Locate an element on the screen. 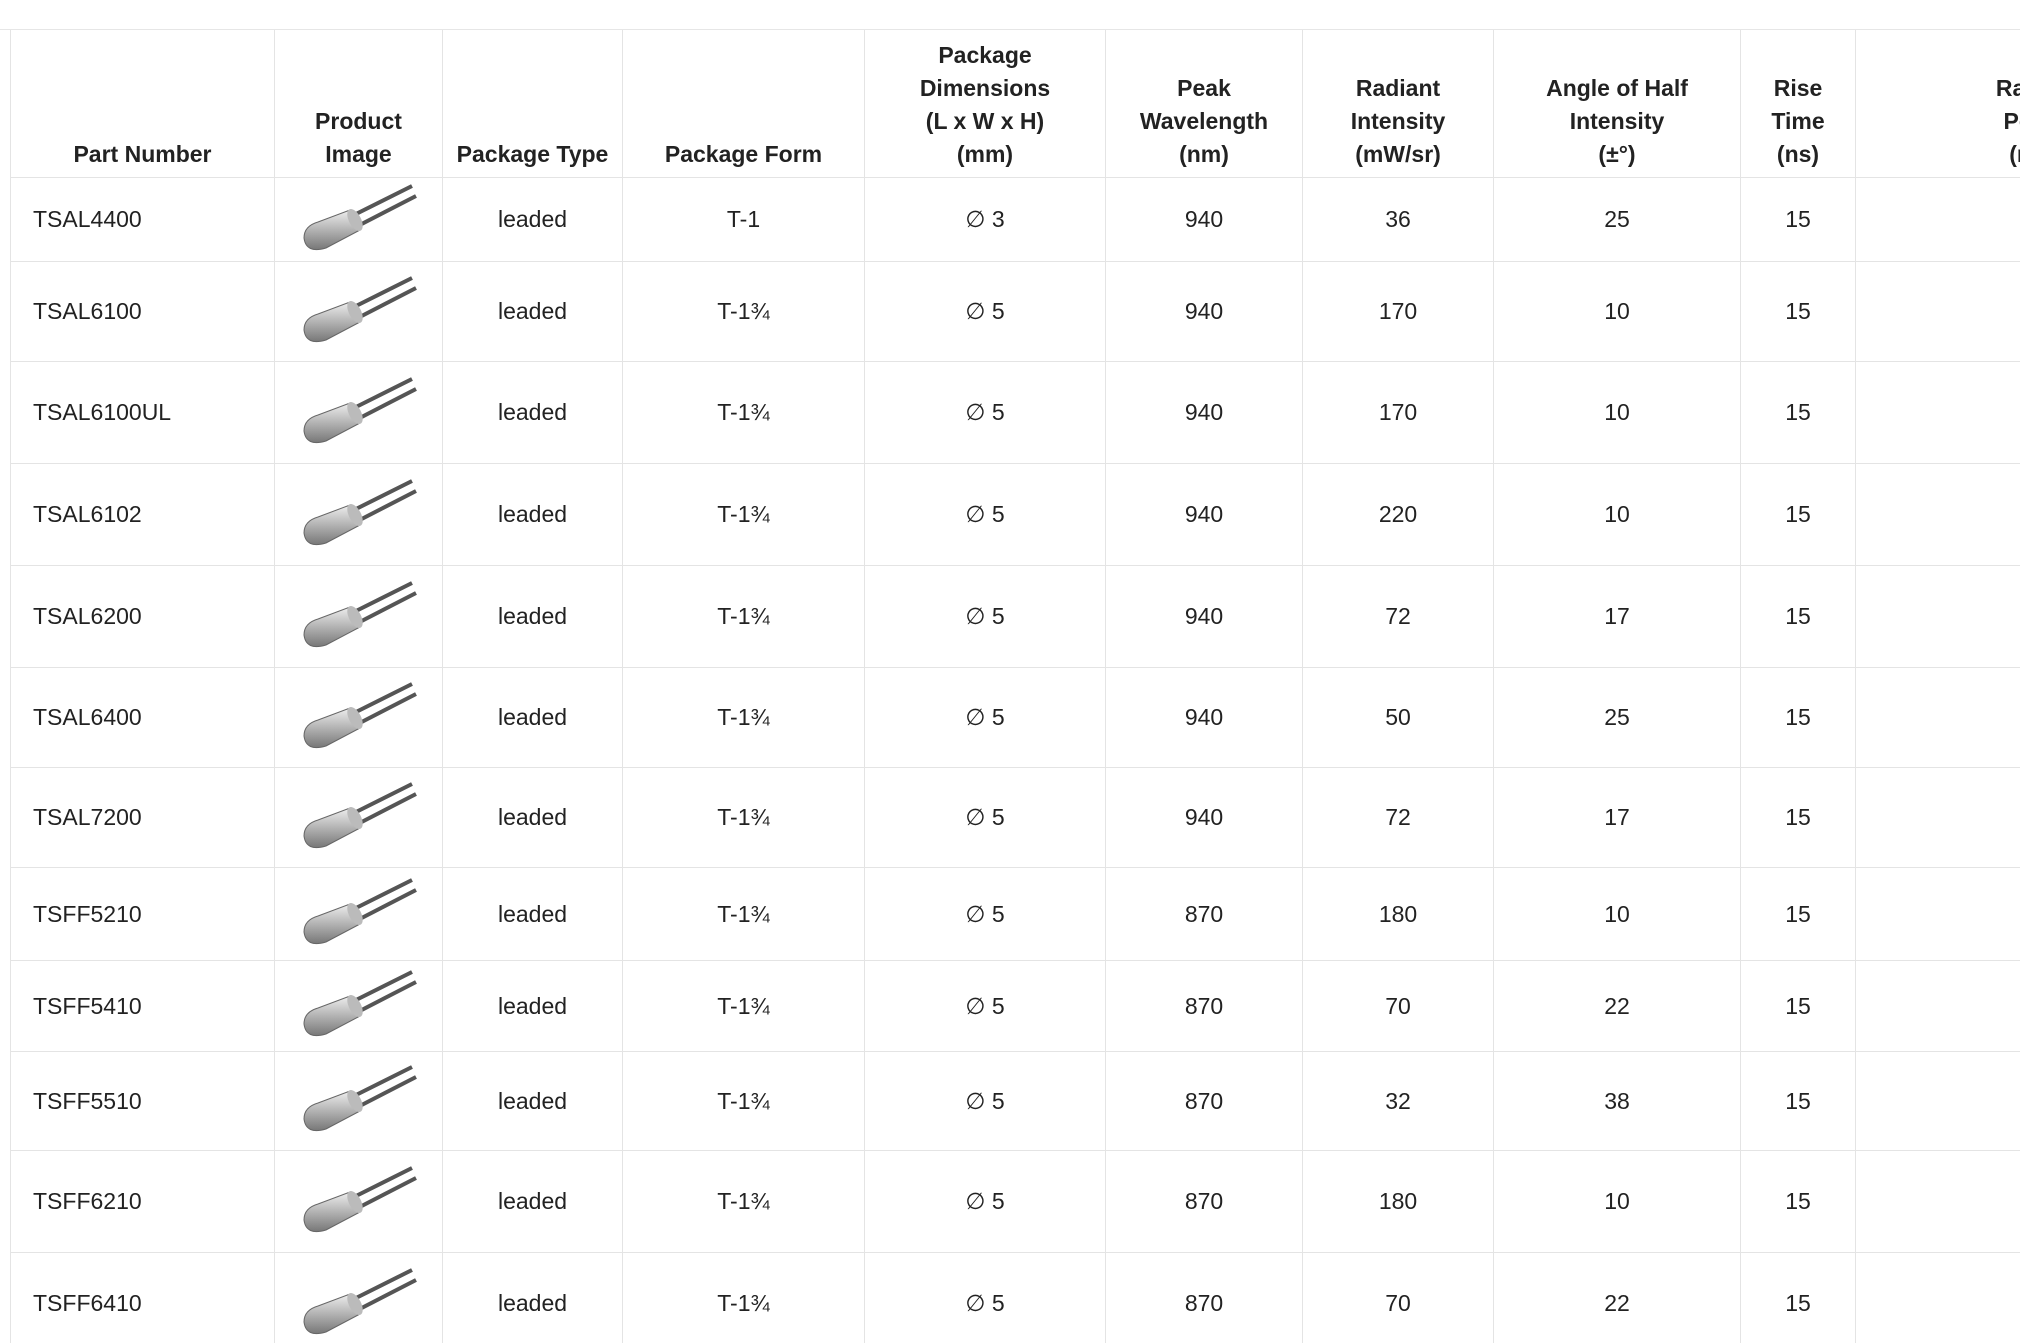 Image resolution: width=2020 pixels, height=1343 pixels. table-row: TSFF5210 leaded T-1¾ ∅ 5 870 180 10 15 is located at coordinates (1015, 914).